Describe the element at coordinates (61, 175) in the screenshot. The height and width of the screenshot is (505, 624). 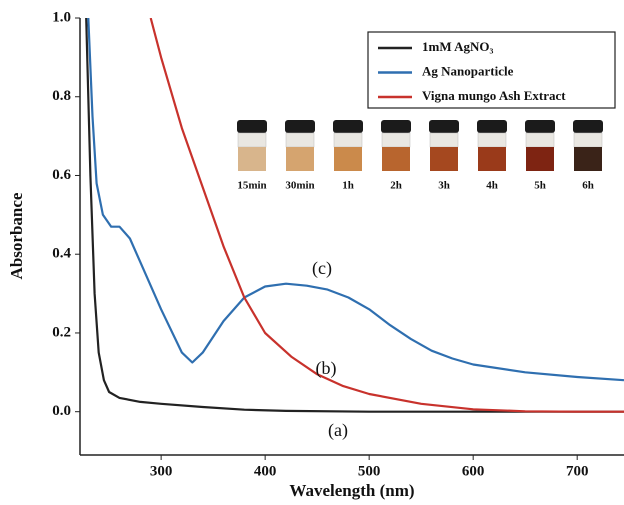
I see `y-tick-label: 0.6` at that location.